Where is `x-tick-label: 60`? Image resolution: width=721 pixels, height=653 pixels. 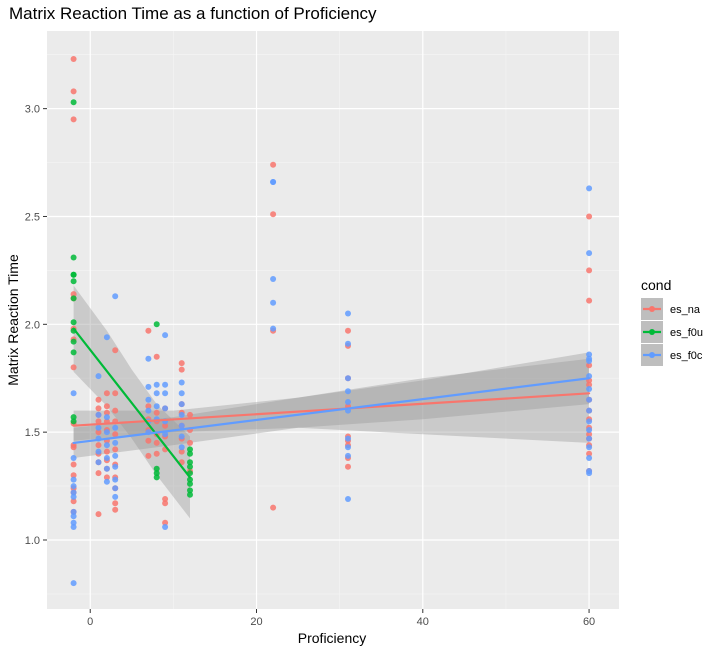
x-tick-label: 60 is located at coordinates (589, 622).